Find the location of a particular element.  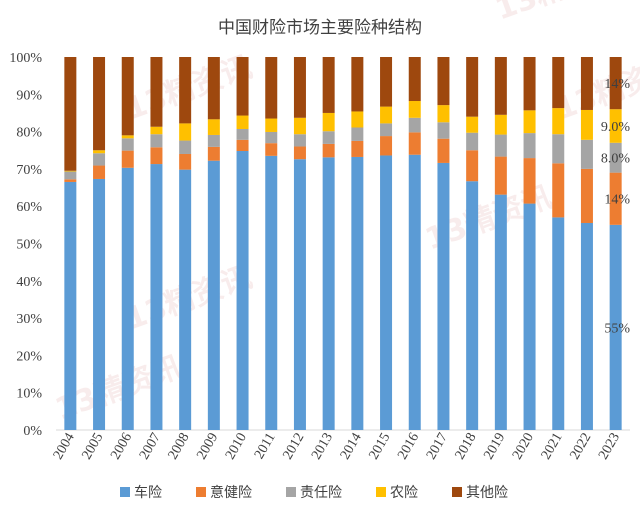

x-tick-label: 2018 is located at coordinates (466, 447).